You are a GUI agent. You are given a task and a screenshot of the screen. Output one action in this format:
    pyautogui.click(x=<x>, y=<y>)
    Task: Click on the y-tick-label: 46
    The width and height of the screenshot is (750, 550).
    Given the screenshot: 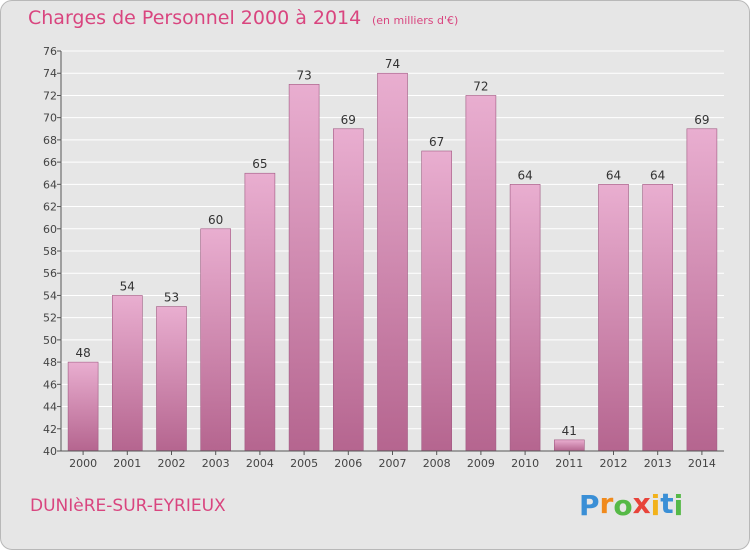 What is the action you would take?
    pyautogui.click(x=50, y=384)
    